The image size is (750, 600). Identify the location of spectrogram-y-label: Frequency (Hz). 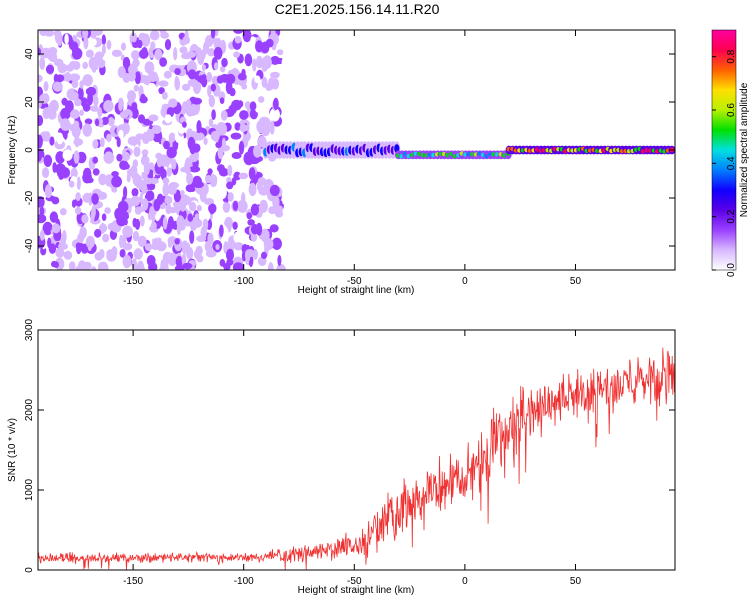
(12, 150).